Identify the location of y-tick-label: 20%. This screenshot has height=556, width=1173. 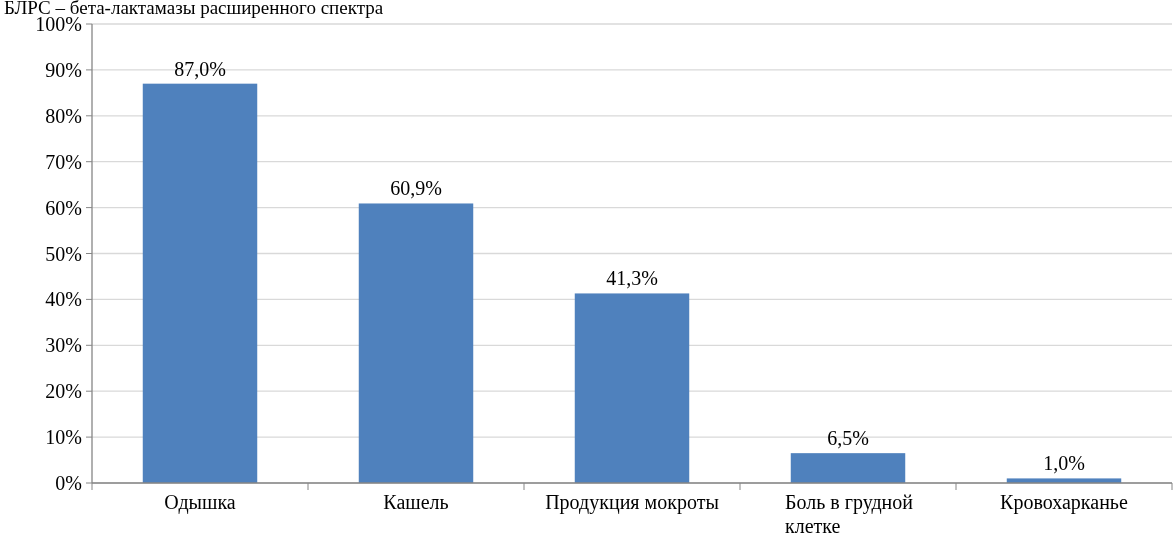
(63, 391).